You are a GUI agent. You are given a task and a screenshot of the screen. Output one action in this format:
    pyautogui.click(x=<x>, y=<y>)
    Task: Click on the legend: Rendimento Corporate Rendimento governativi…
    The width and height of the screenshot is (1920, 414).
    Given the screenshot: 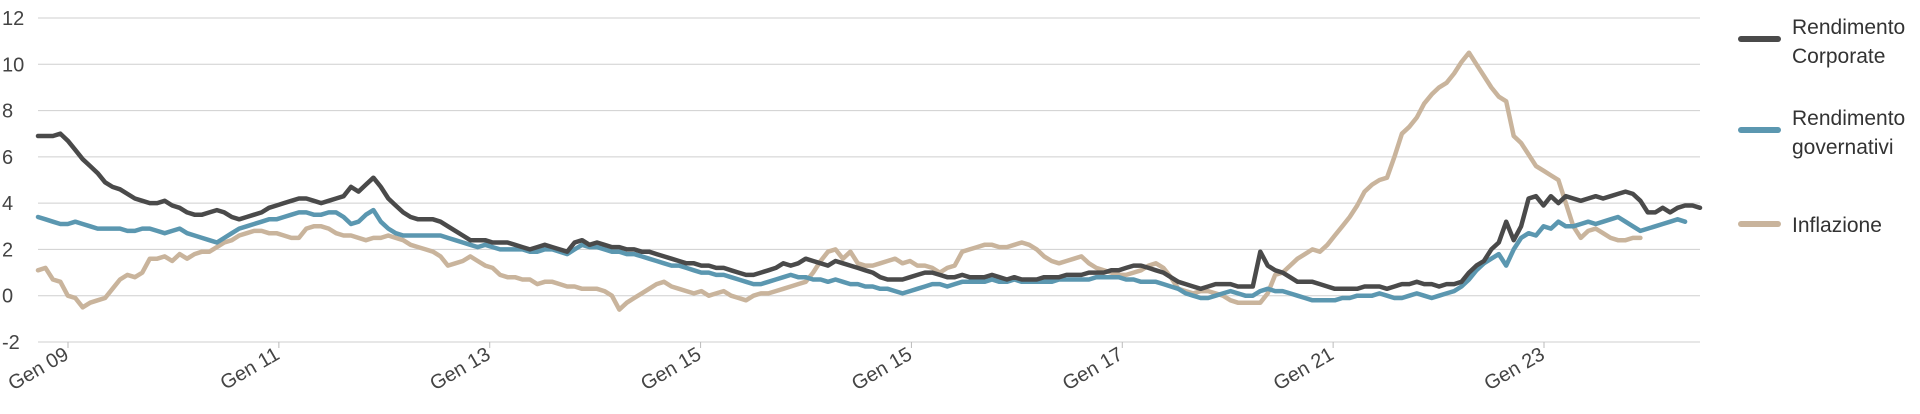 What is the action you would take?
    pyautogui.click(x=1821, y=126)
    